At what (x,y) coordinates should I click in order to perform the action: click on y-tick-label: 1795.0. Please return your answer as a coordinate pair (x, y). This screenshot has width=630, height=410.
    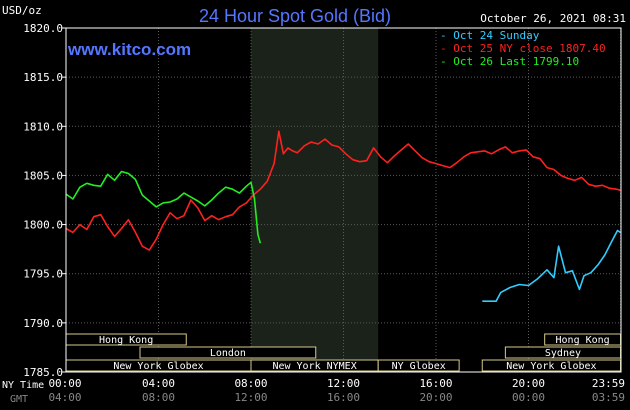
    Looking at the image, I should click on (43, 274).